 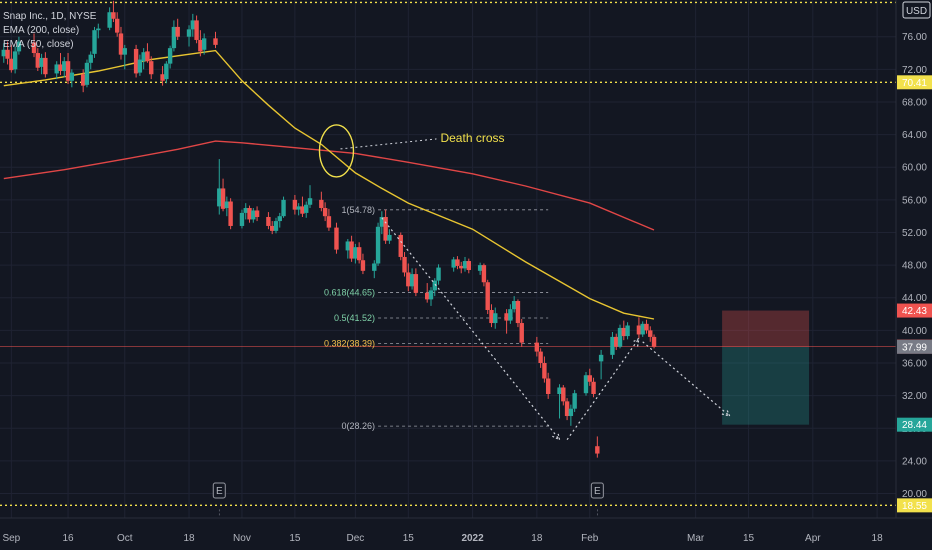 What do you see at coordinates (914, 135) in the screenshot?
I see `y-tick-label: 64.00` at bounding box center [914, 135].